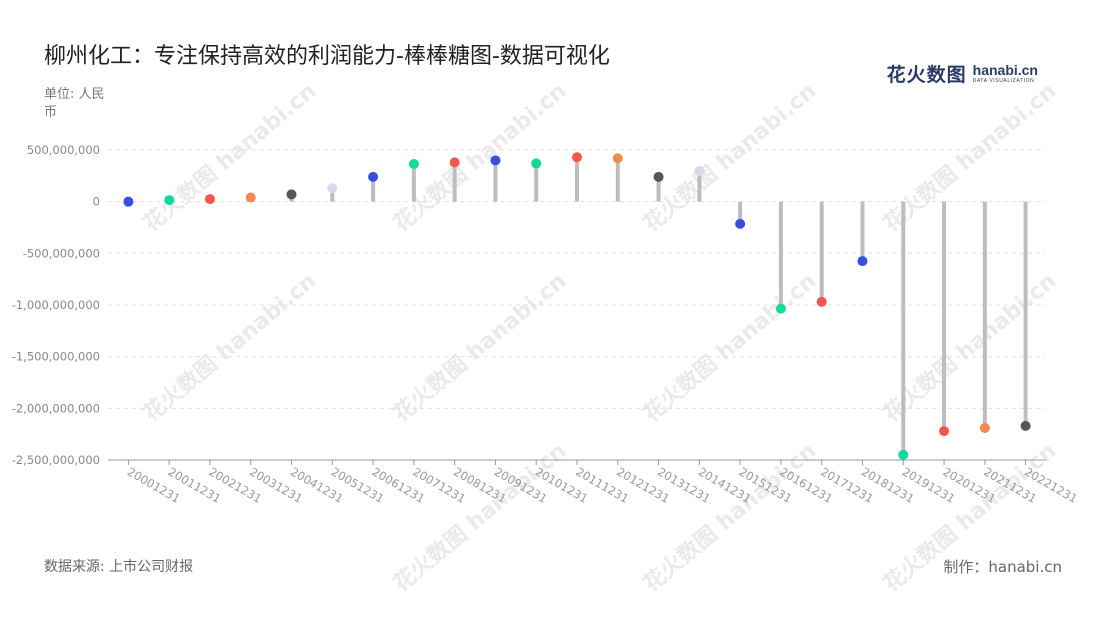 The image size is (1100, 620). I want to click on chart-title: 柳州化工：专注保持高效的利润能力-棒棒糖图-数据可视化, so click(327, 56).